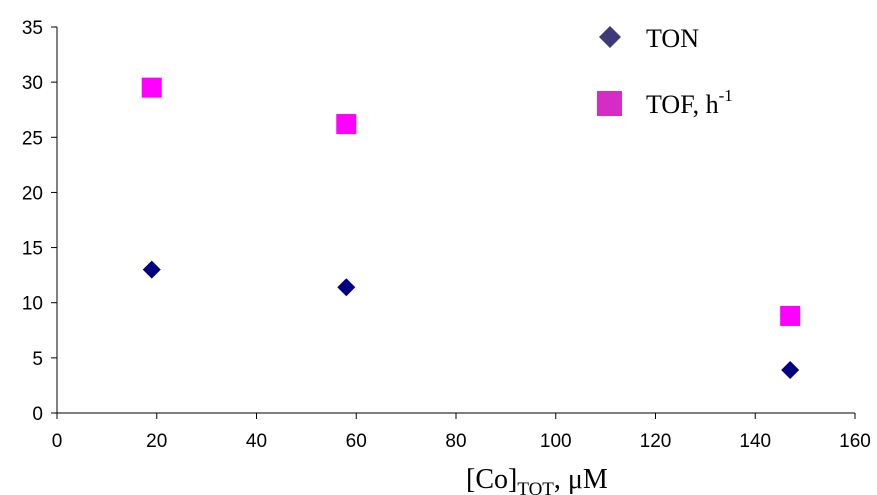 This screenshot has width=877, height=495. I want to click on x-tick-label: 60, so click(356, 441).